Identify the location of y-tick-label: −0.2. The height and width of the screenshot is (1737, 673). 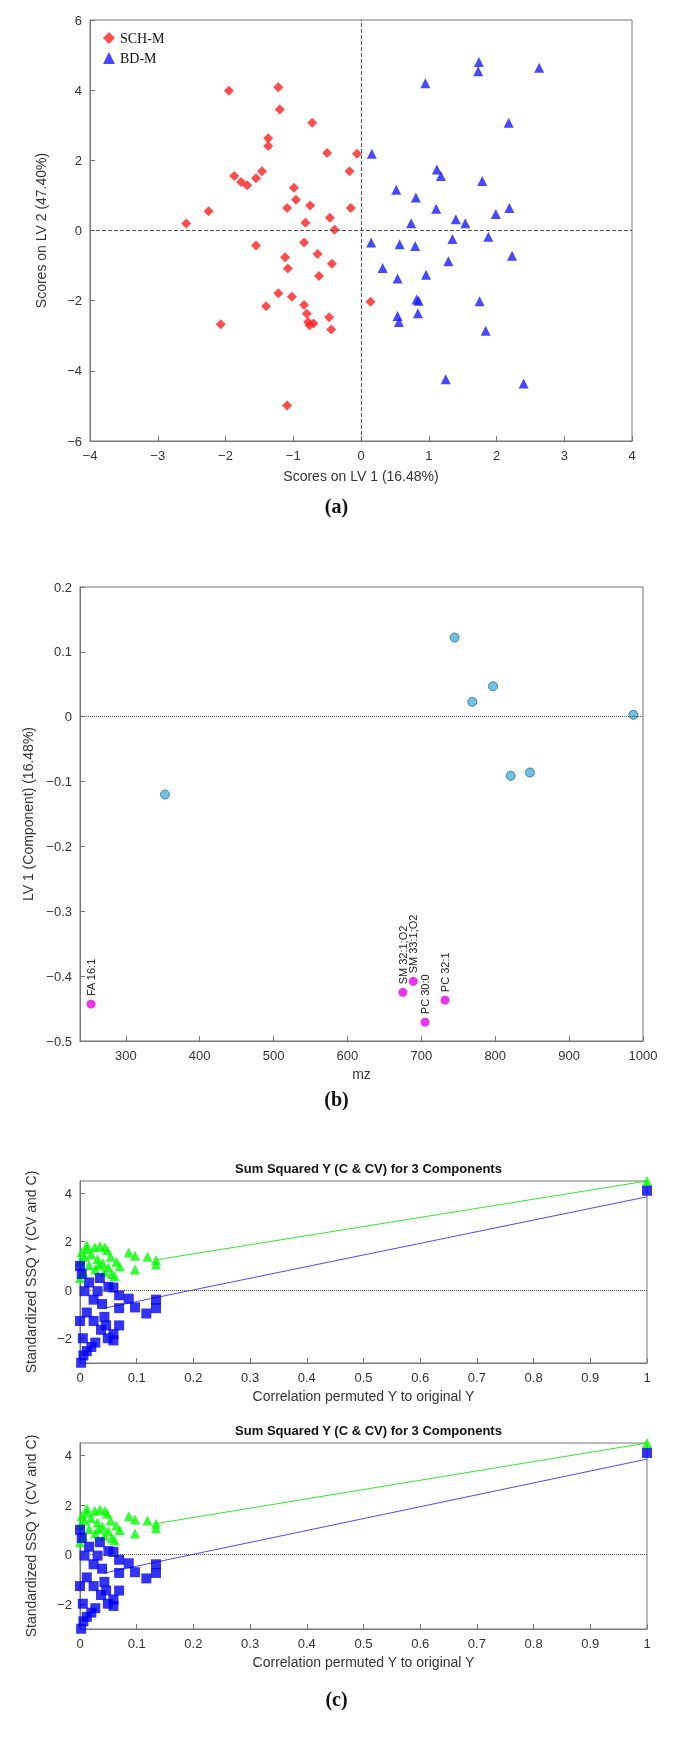
(59, 846).